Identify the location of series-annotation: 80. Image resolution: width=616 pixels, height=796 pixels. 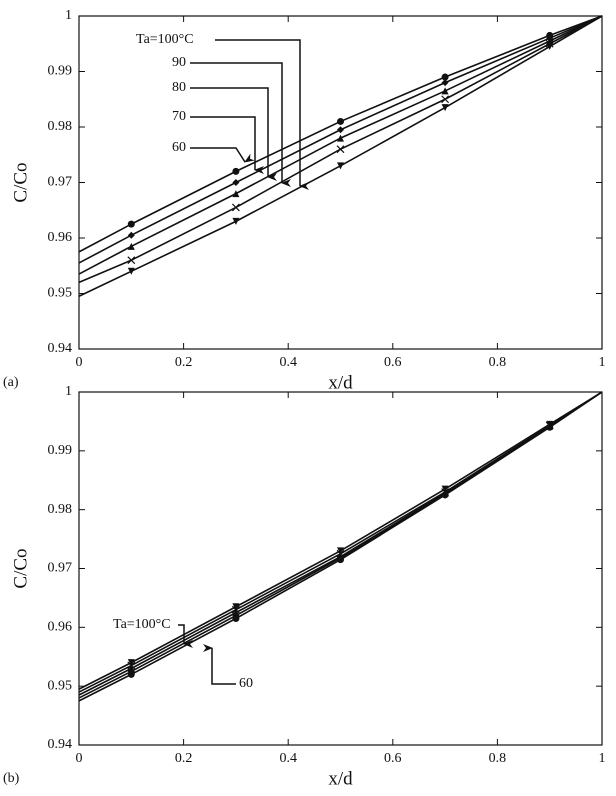
(179, 87).